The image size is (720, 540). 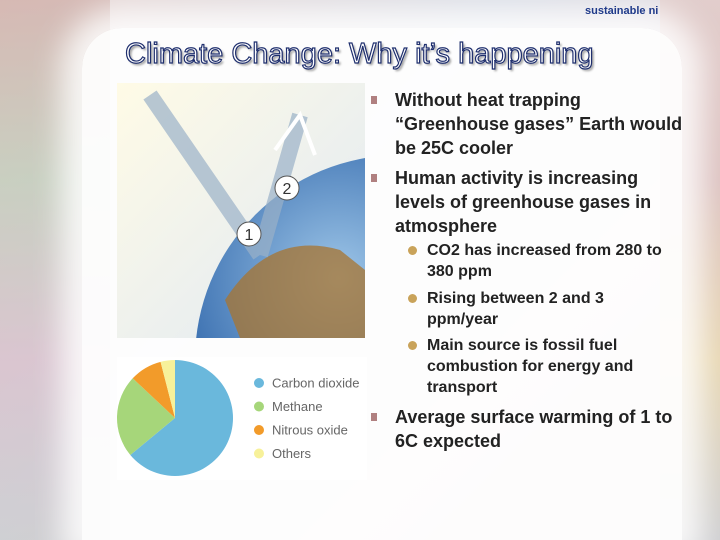 I want to click on land, so click(x=295, y=291).